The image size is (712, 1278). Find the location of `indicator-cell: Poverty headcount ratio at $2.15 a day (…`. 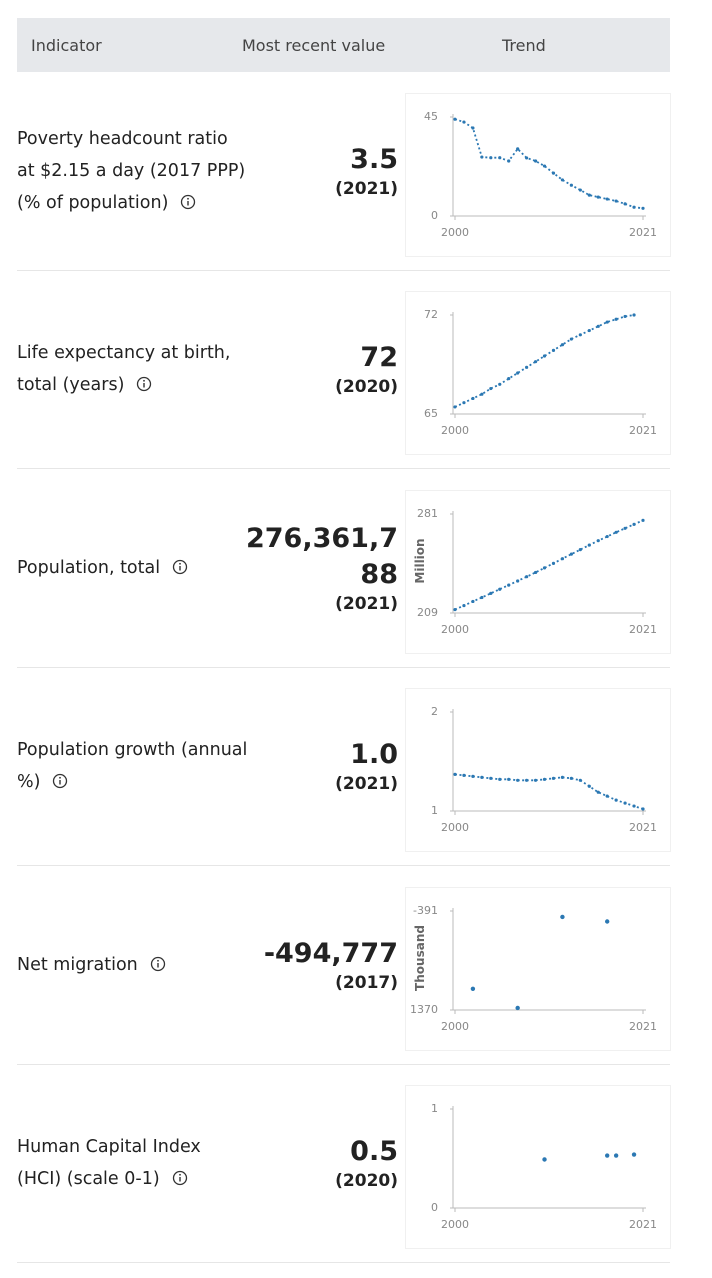

indicator-cell: Poverty headcount ratio at $2.15 a day (… is located at coordinates (133, 171).